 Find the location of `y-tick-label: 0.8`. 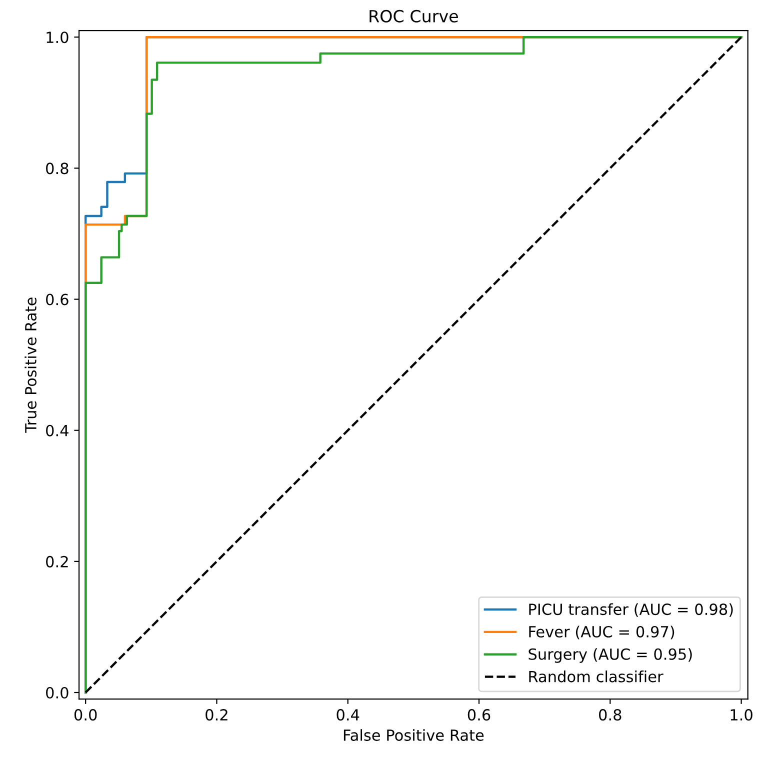

y-tick-label: 0.8 is located at coordinates (57, 168).